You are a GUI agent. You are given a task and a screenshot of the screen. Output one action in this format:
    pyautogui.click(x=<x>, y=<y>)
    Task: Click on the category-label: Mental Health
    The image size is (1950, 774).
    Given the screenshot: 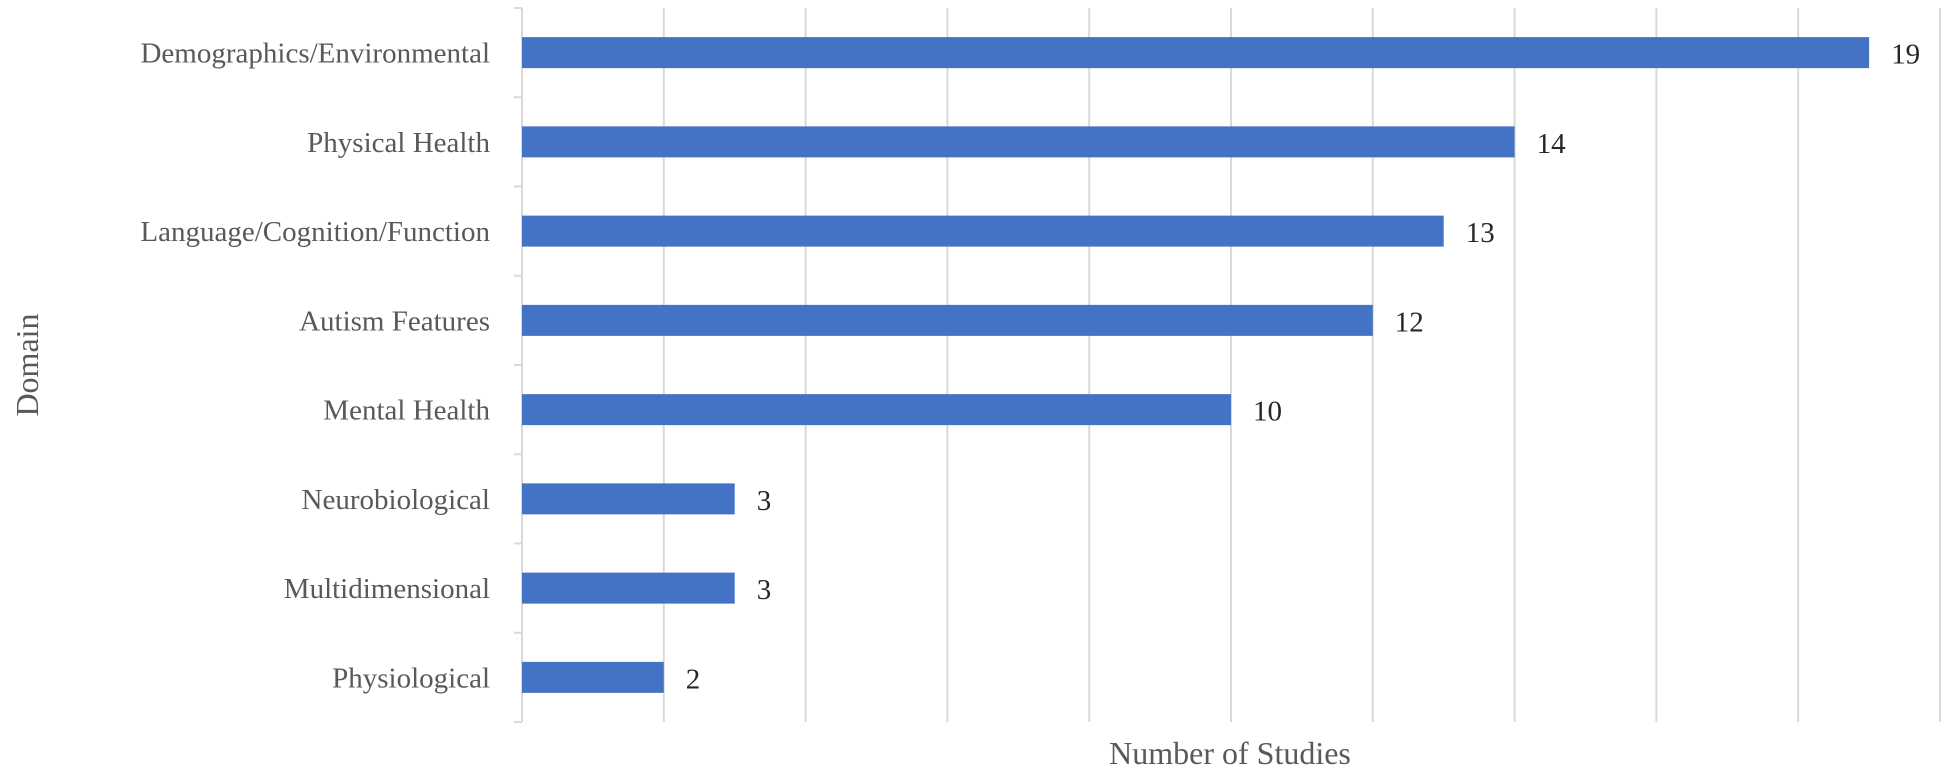 What is the action you would take?
    pyautogui.click(x=406, y=411)
    